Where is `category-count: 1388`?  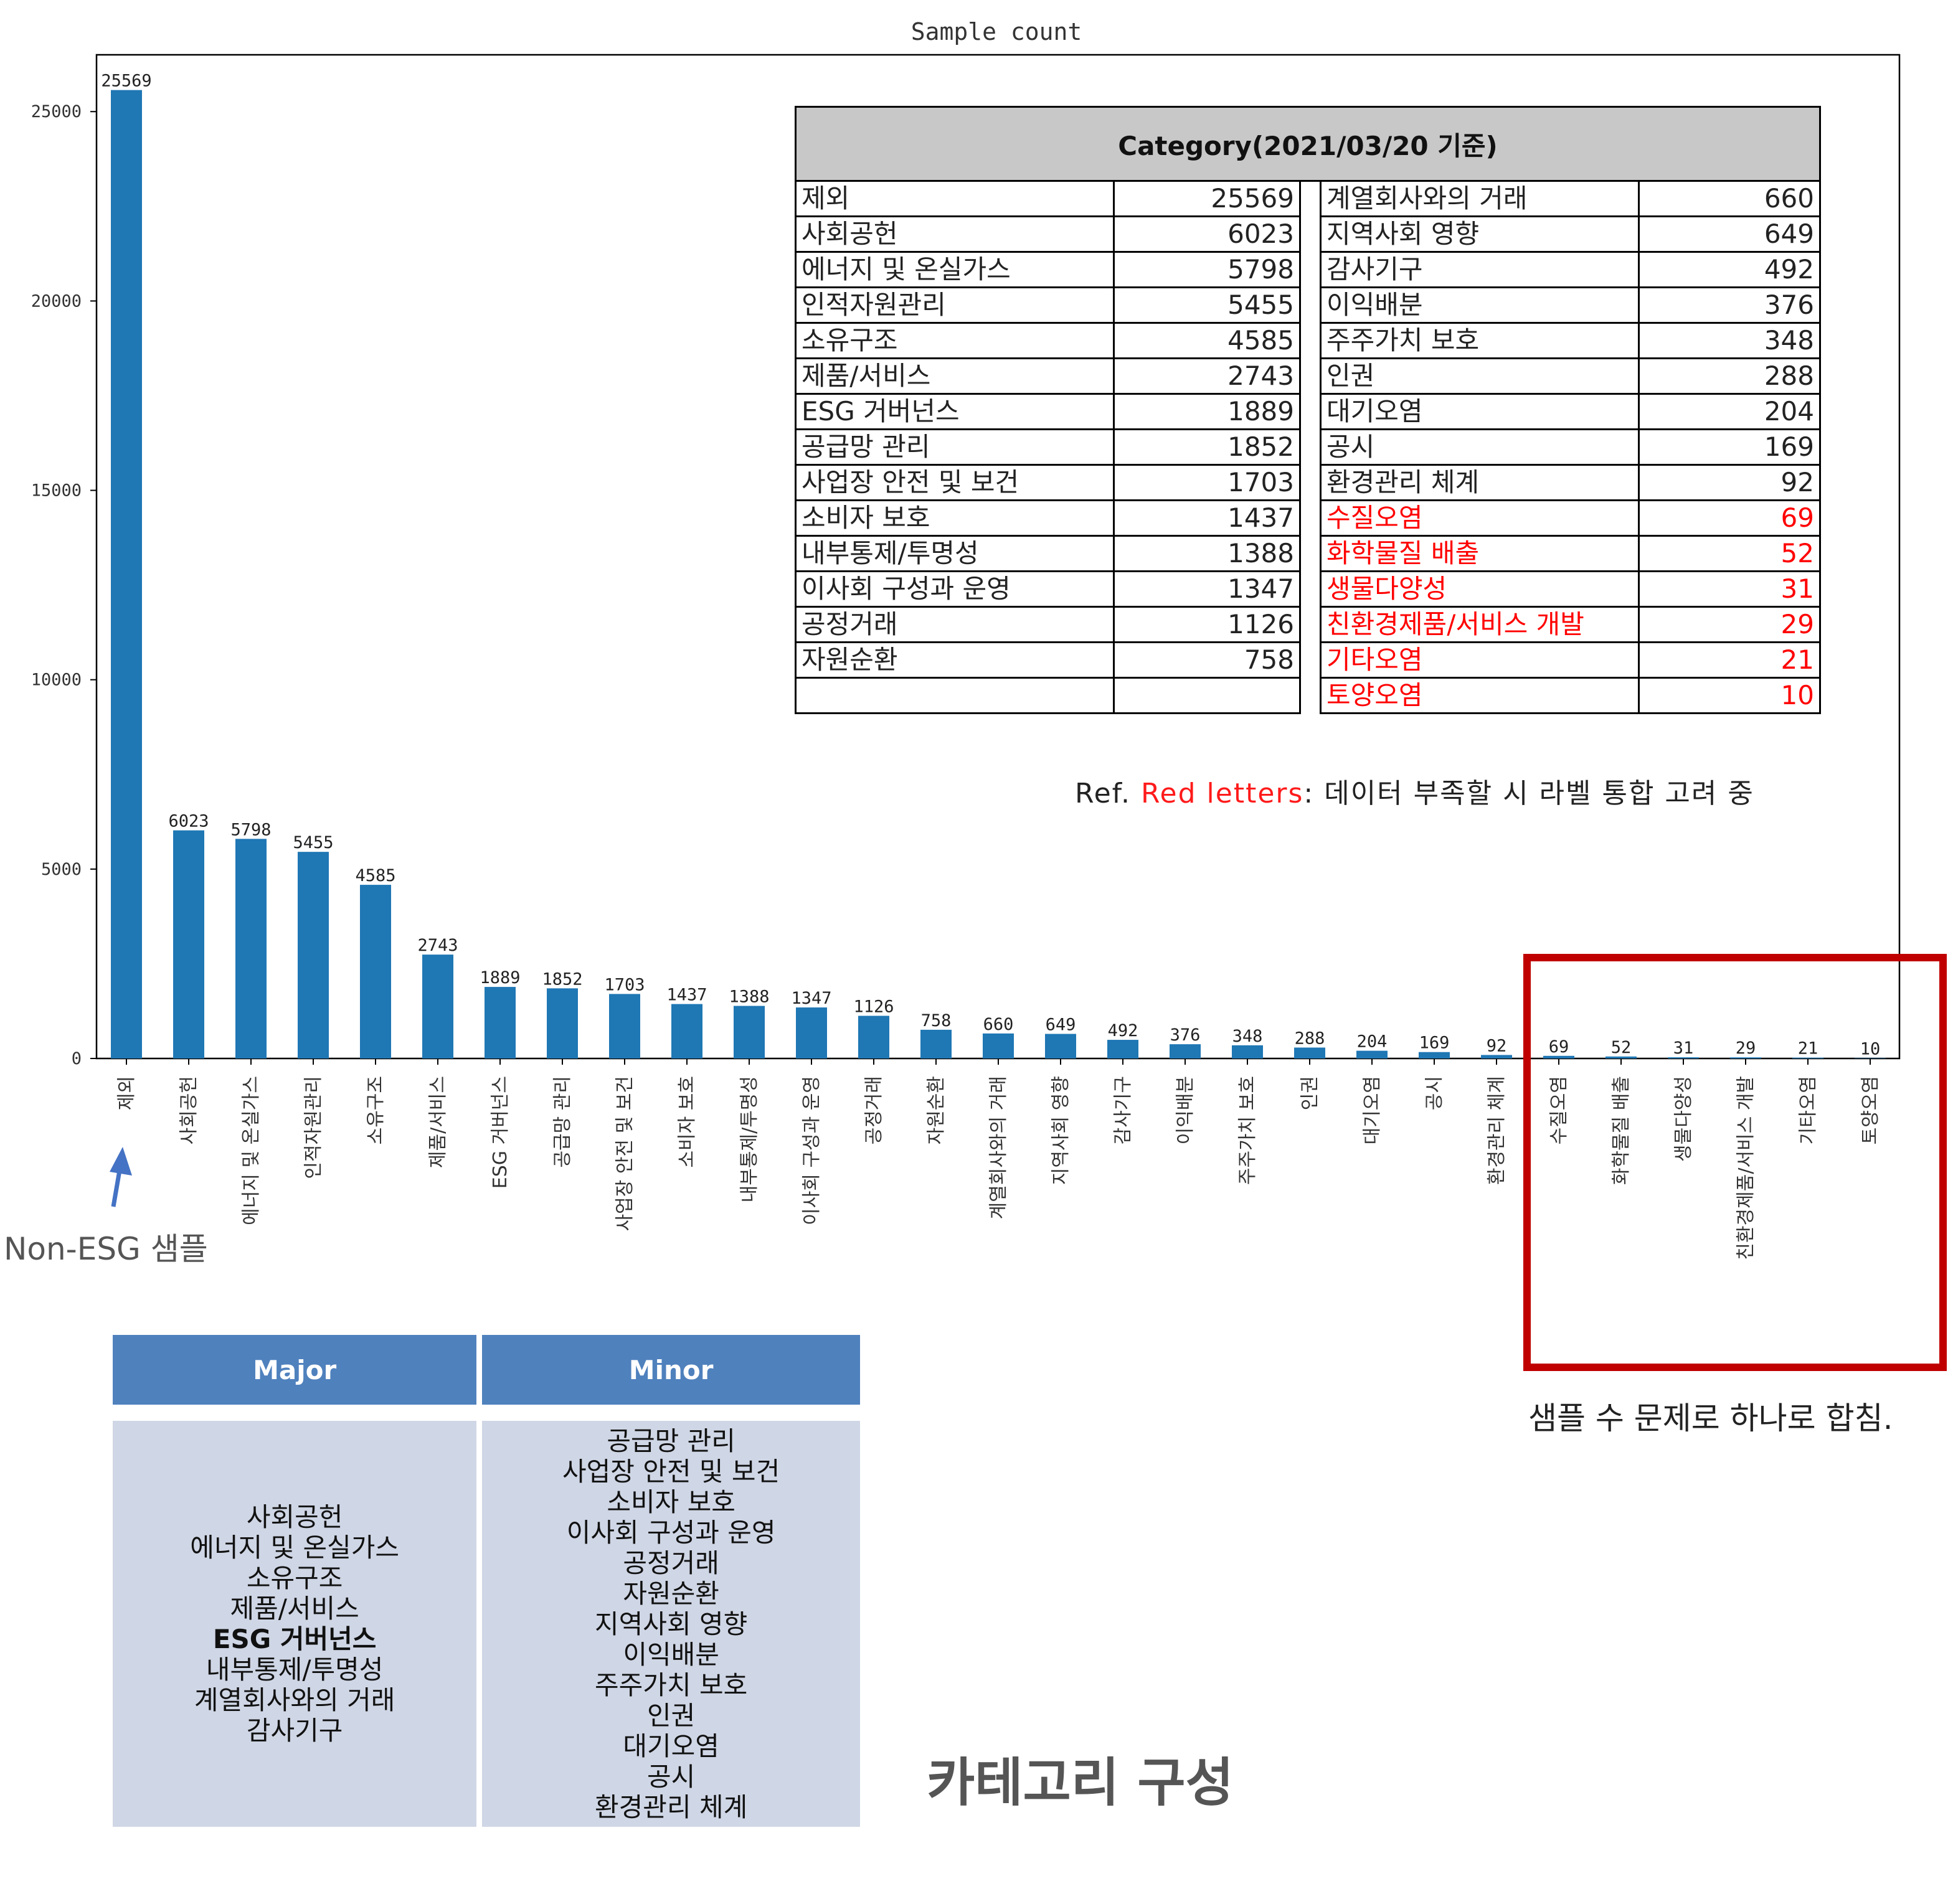
category-count: 1388 is located at coordinates (1207, 553).